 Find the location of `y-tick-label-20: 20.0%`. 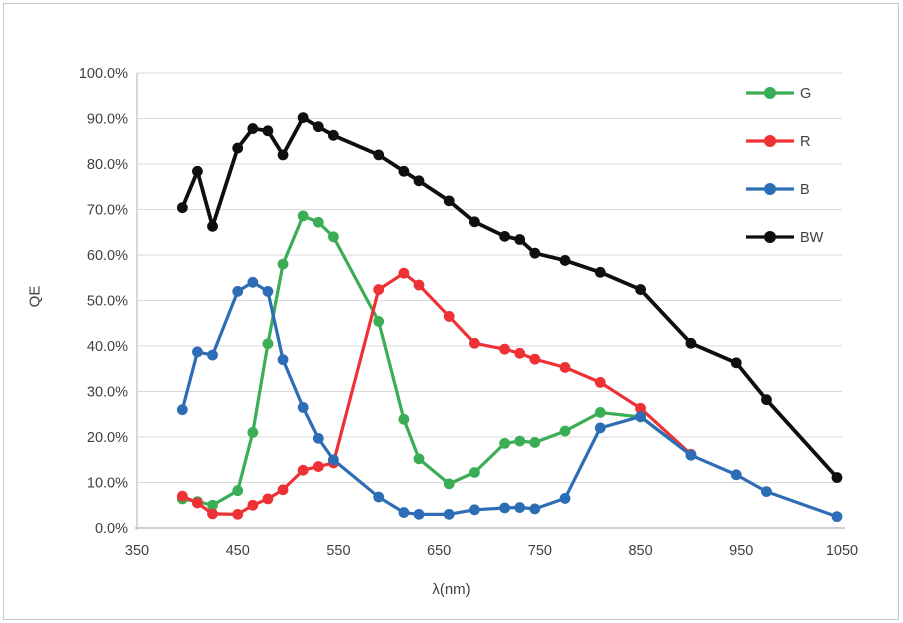

y-tick-label-20: 20.0% is located at coordinates (107, 438).